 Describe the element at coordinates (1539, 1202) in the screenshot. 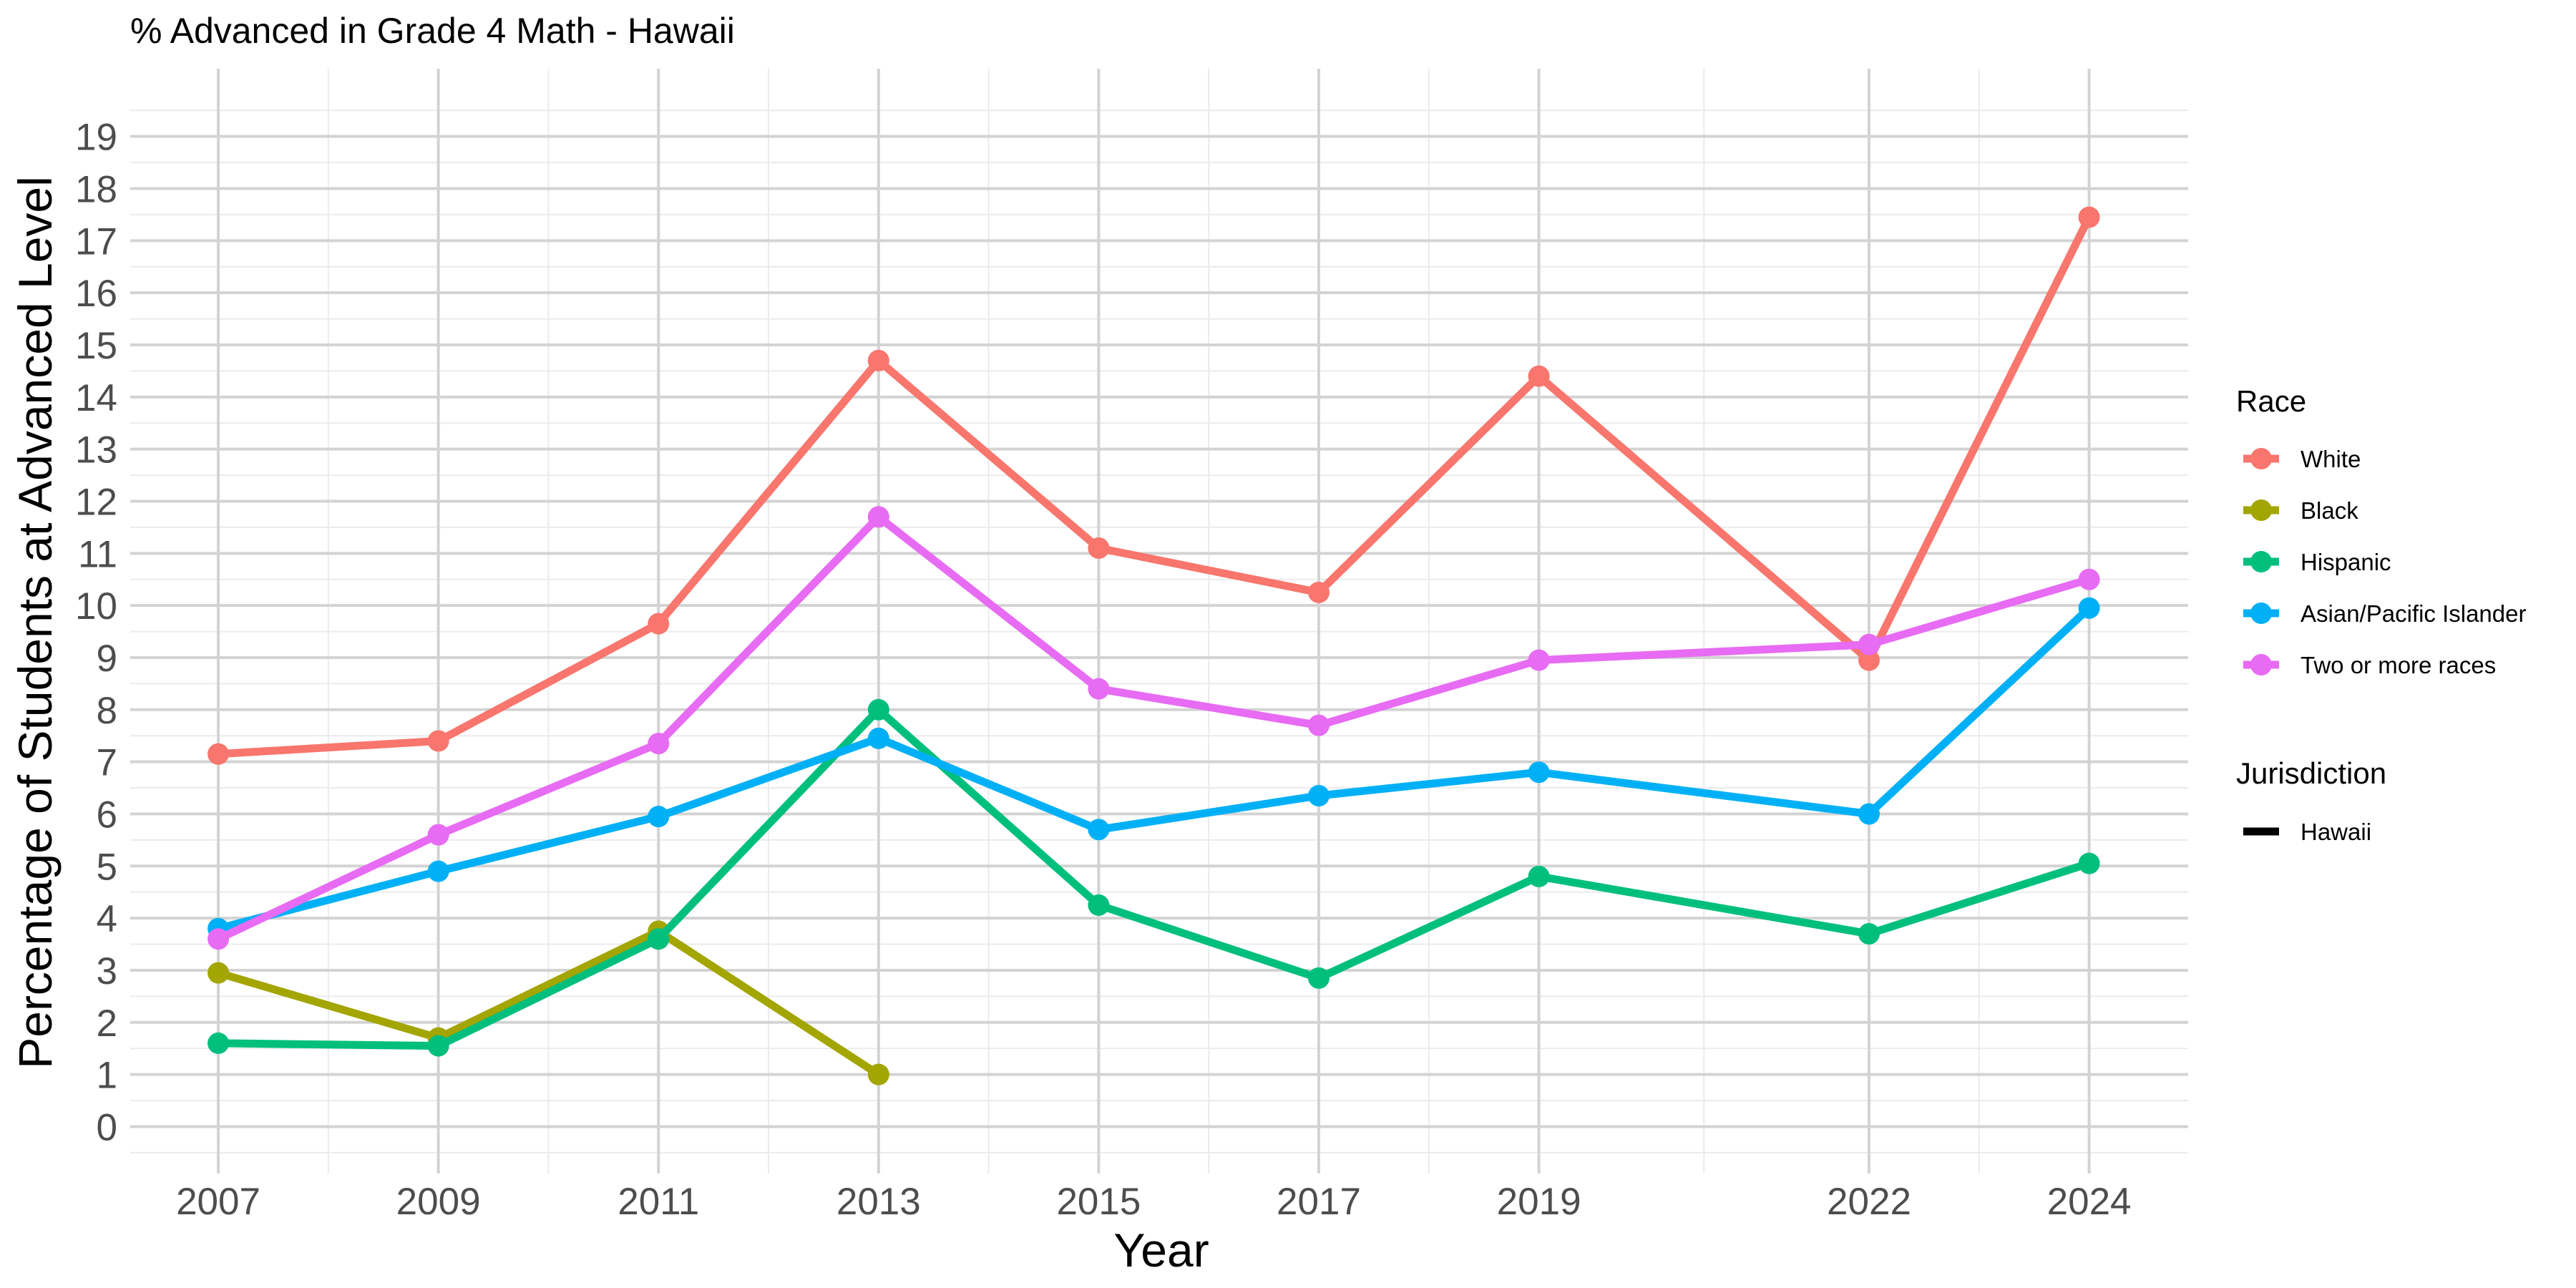

I see `x-tick-label: 2019` at that location.